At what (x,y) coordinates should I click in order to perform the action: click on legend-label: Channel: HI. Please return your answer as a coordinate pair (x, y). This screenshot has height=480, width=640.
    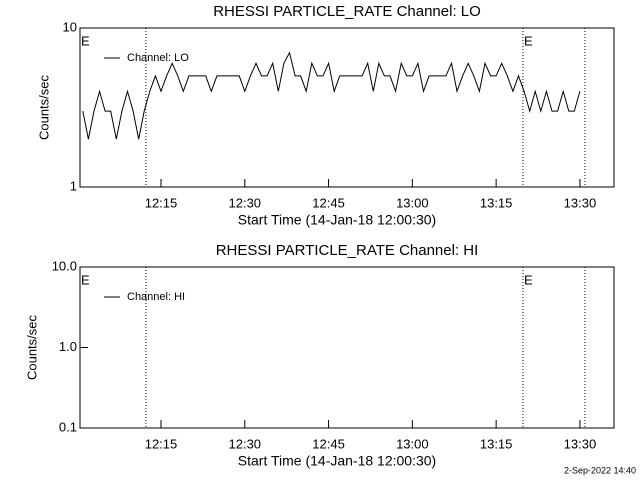
    Looking at the image, I should click on (156, 297).